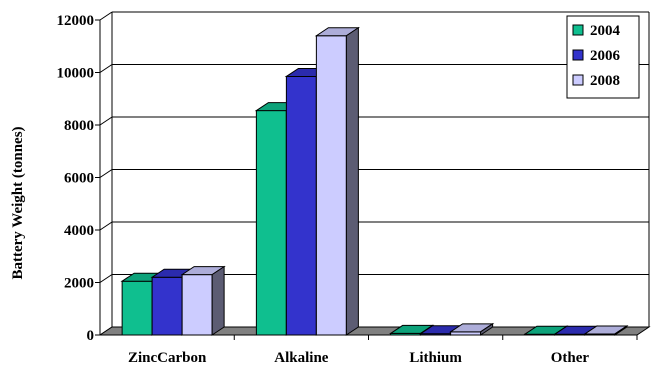  Describe the element at coordinates (605, 81) in the screenshot. I see `legend-label: 2008` at that location.